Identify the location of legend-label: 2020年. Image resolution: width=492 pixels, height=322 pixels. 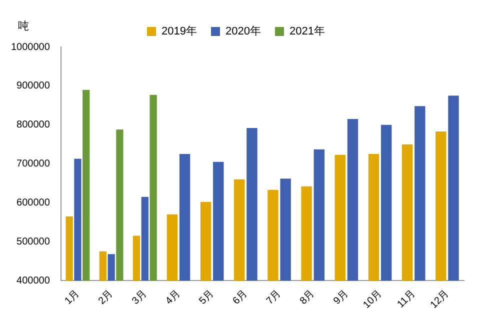
(243, 32).